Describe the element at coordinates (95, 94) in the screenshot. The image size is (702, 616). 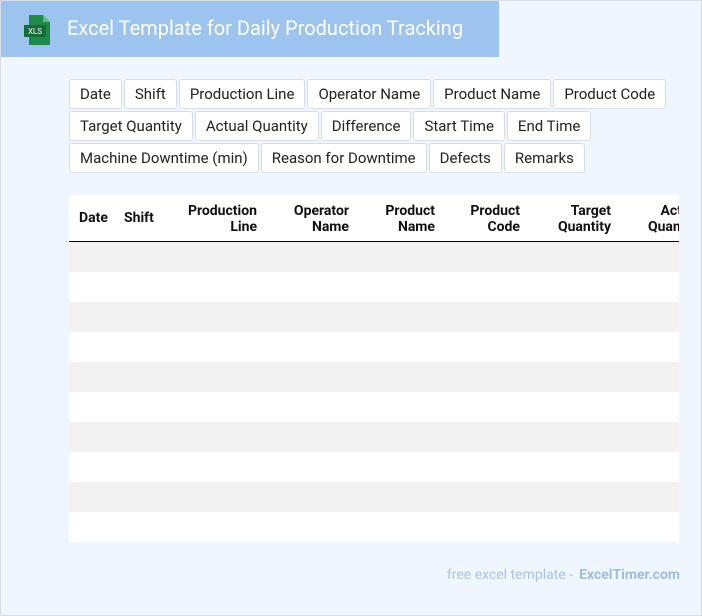
I see `field-tag: Date` at that location.